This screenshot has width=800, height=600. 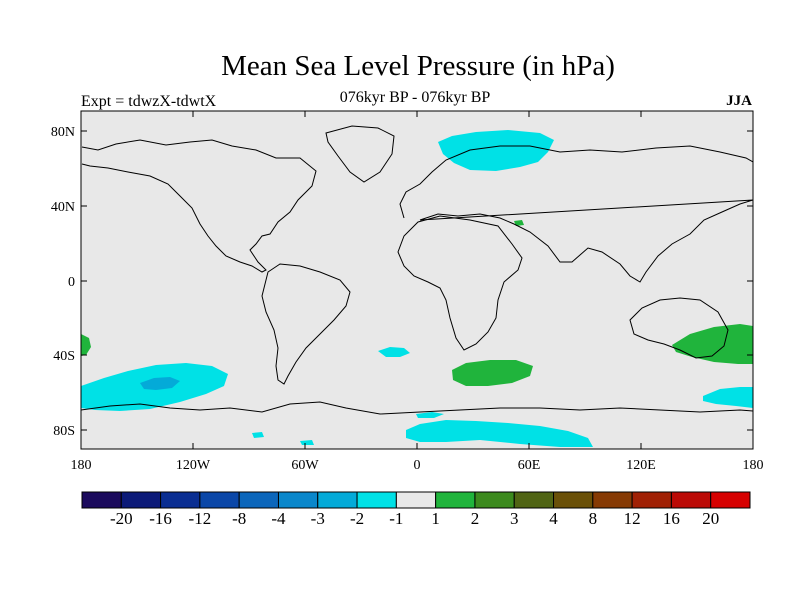 What do you see at coordinates (671, 518) in the screenshot?
I see `colorbar-label: 16` at bounding box center [671, 518].